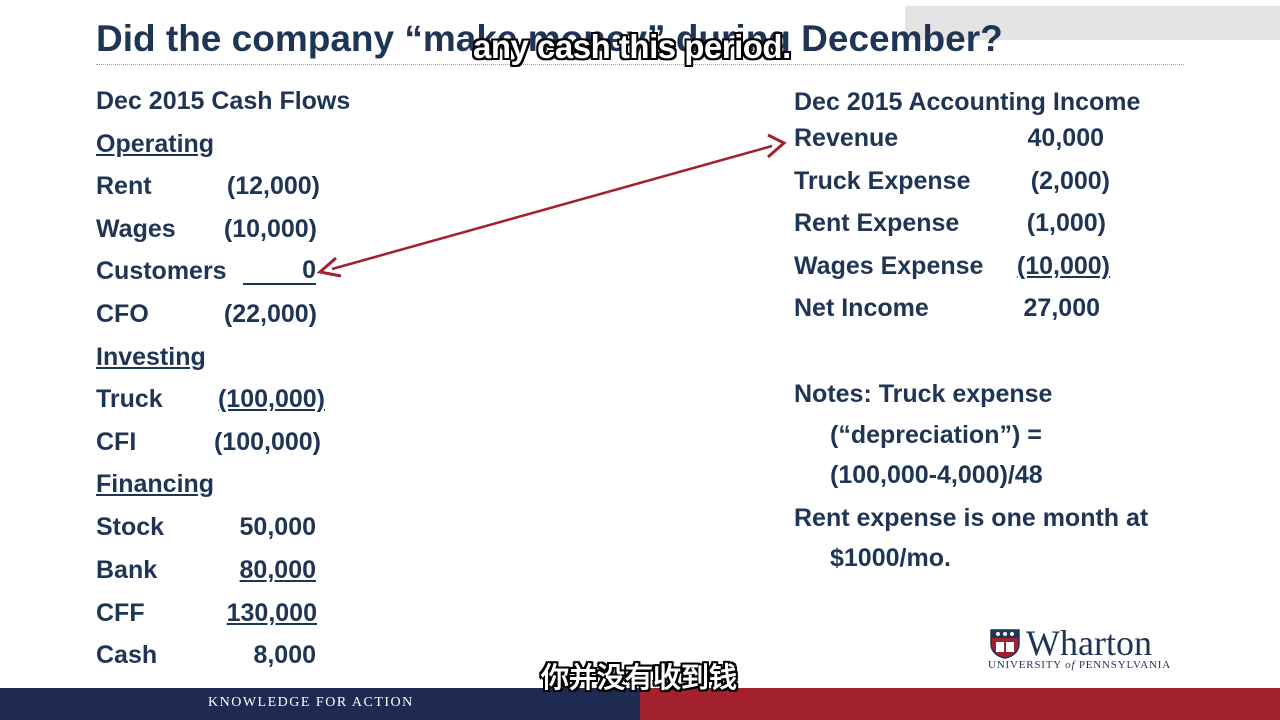 Image resolution: width=1280 pixels, height=720 pixels. What do you see at coordinates (267, 442) in the screenshot?
I see `row-value-cfi: (100,000)` at bounding box center [267, 442].